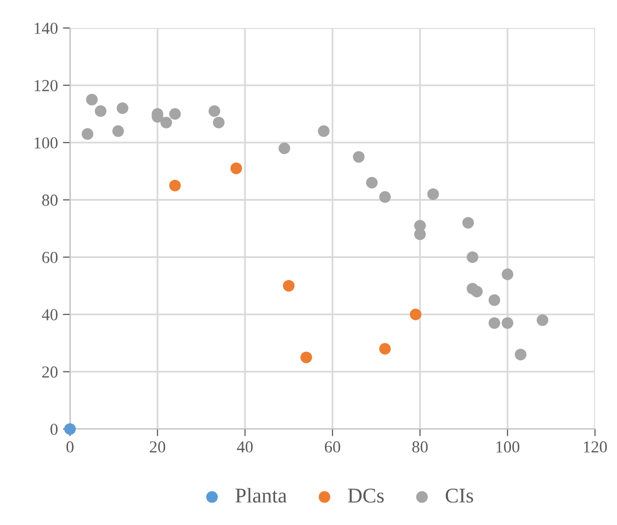 This screenshot has width=617, height=525. I want to click on x-tick-label: 60, so click(332, 447).